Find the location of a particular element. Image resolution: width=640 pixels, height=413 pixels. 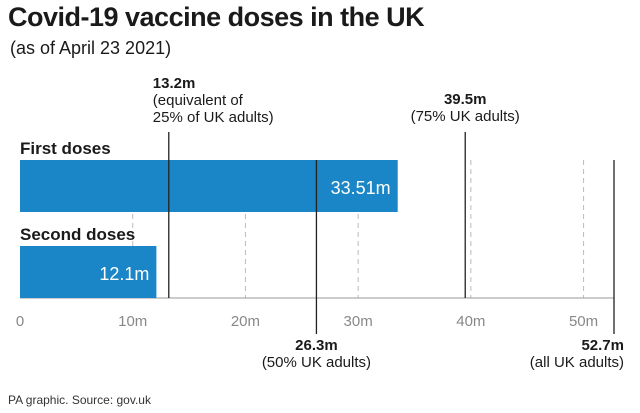

bar-second-doses is located at coordinates (88, 272).